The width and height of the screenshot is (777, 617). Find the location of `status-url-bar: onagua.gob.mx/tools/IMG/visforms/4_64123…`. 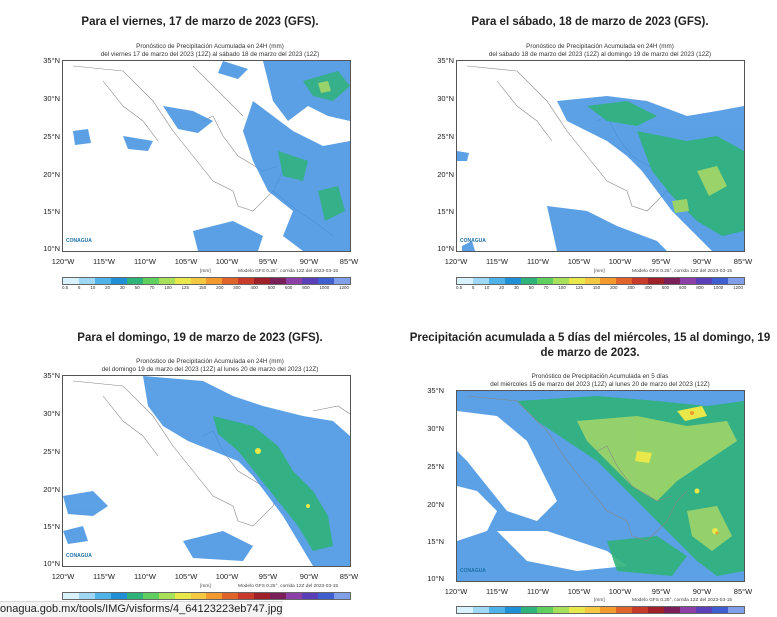

status-url-bar: onagua.gob.mx/tools/IMG/visforms/4_64123… is located at coordinates (141, 609).